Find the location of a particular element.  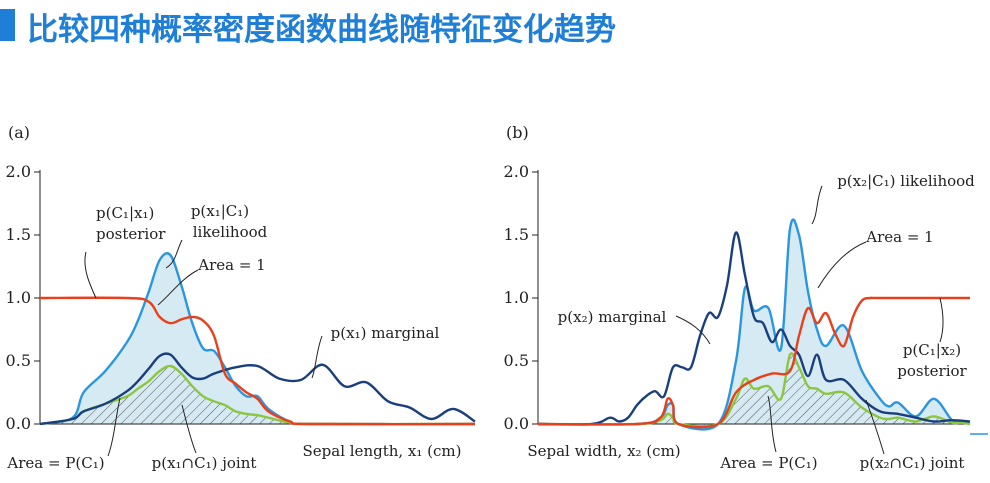

joint-area-hatch is located at coordinates (257, 395).